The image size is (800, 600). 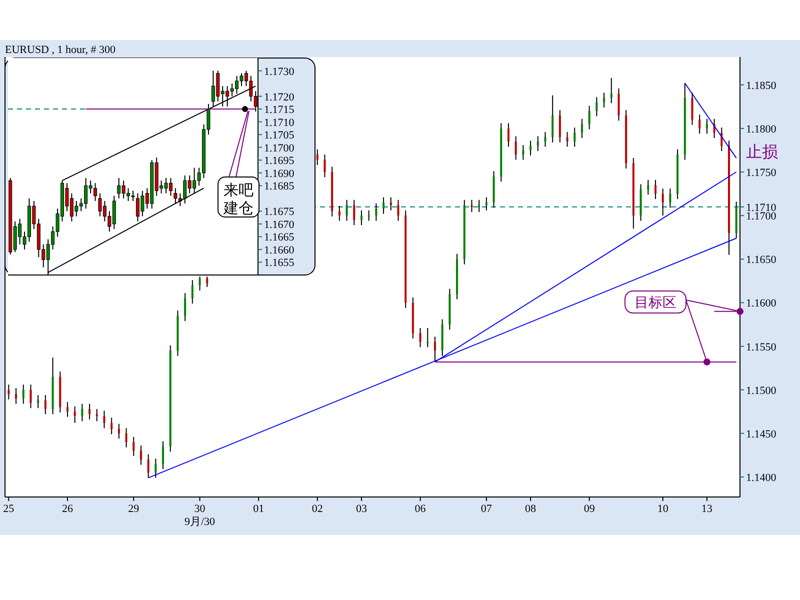 What do you see at coordinates (761, 347) in the screenshot?
I see `y-tick-label: 1.1550` at bounding box center [761, 347].